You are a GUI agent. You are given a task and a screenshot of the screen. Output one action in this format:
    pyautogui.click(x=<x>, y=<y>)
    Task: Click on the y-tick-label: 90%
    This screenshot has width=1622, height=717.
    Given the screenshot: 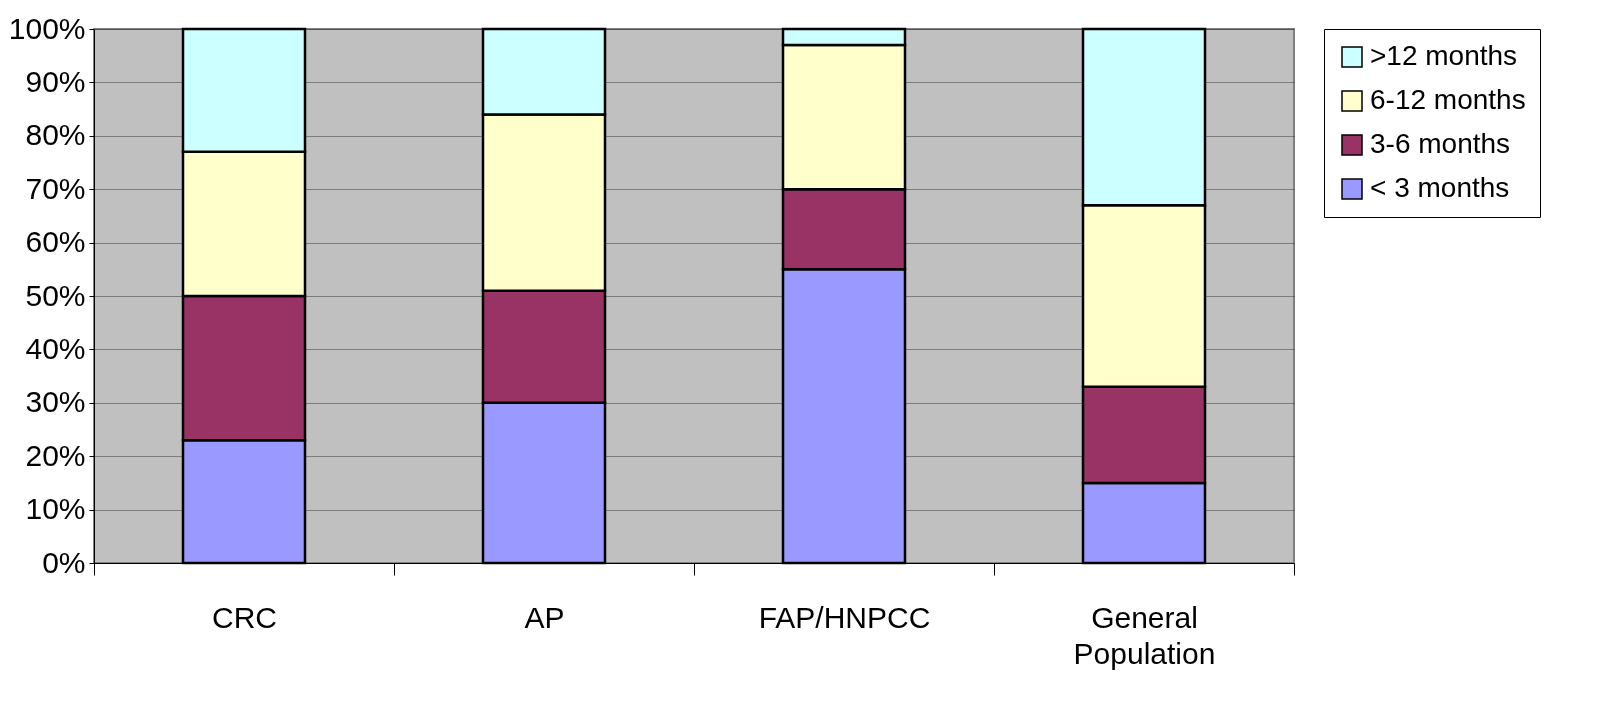 What is the action you would take?
    pyautogui.click(x=55, y=81)
    